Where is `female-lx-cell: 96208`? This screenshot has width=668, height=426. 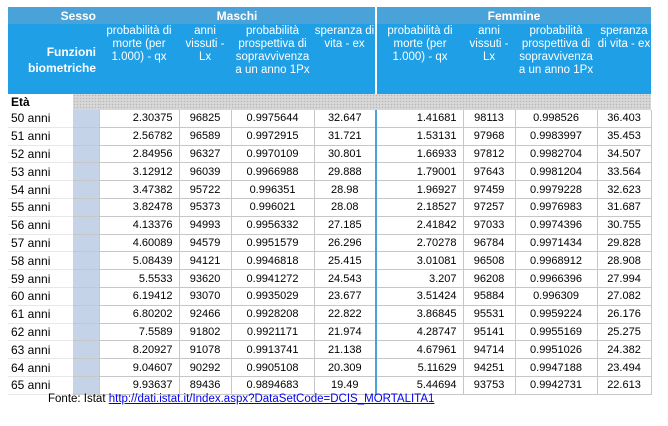 female-lx-cell: 96208 is located at coordinates (489, 278).